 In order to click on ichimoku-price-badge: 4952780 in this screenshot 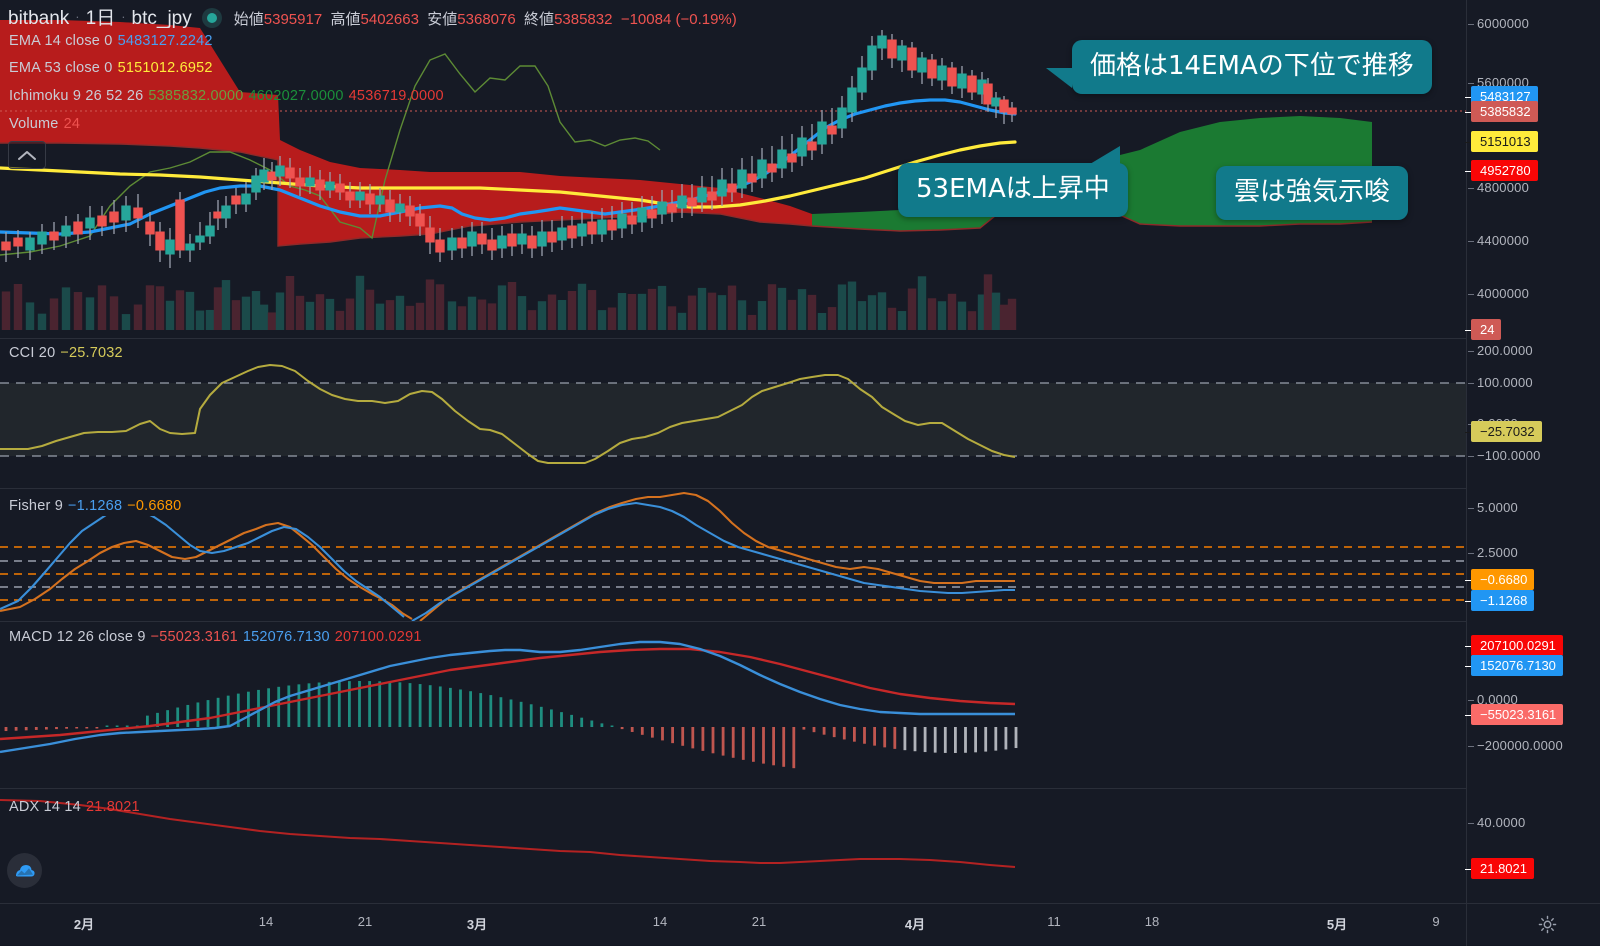, I will do `click(1501, 170)`.